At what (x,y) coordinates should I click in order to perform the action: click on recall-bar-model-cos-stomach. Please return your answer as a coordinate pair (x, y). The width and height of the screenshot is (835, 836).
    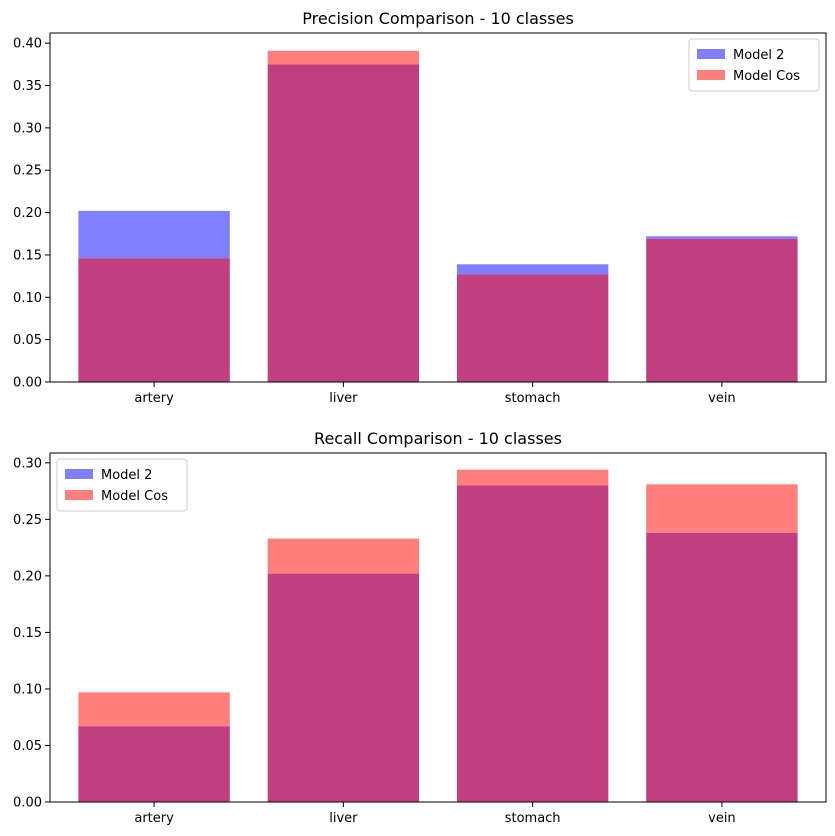
    Looking at the image, I should click on (532, 477).